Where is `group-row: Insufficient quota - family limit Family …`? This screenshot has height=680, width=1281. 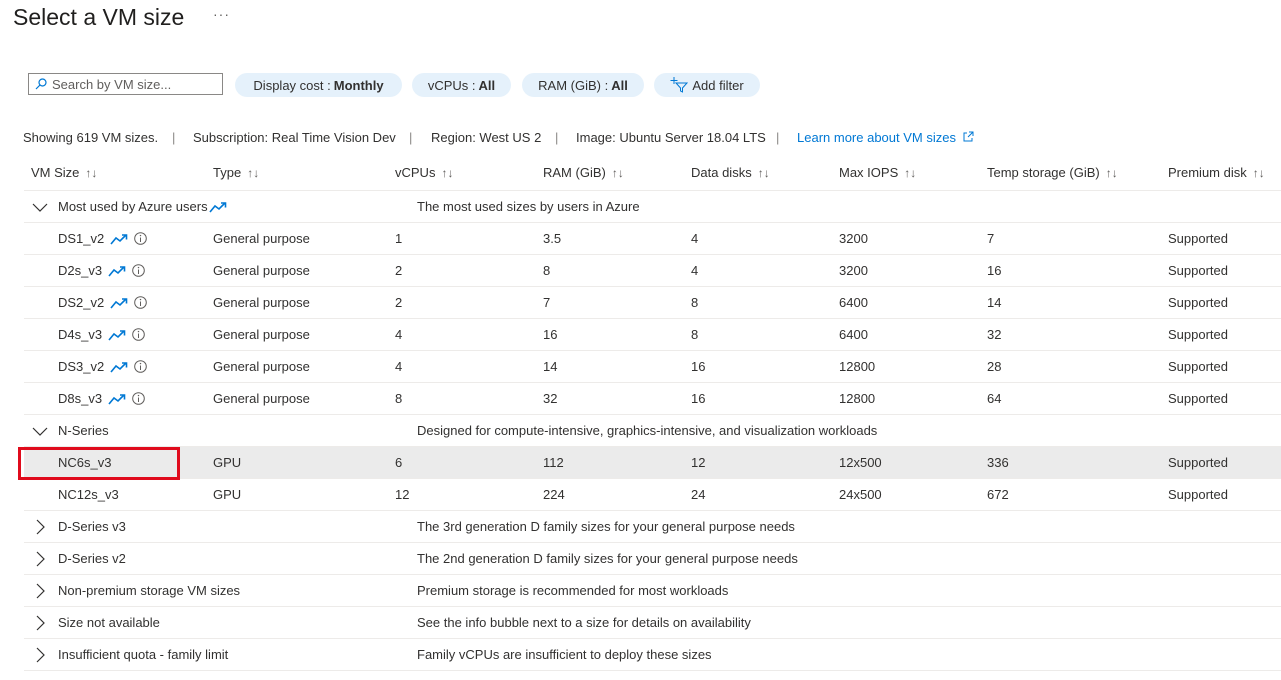 group-row: Insufficient quota - family limit Family … is located at coordinates (652, 655).